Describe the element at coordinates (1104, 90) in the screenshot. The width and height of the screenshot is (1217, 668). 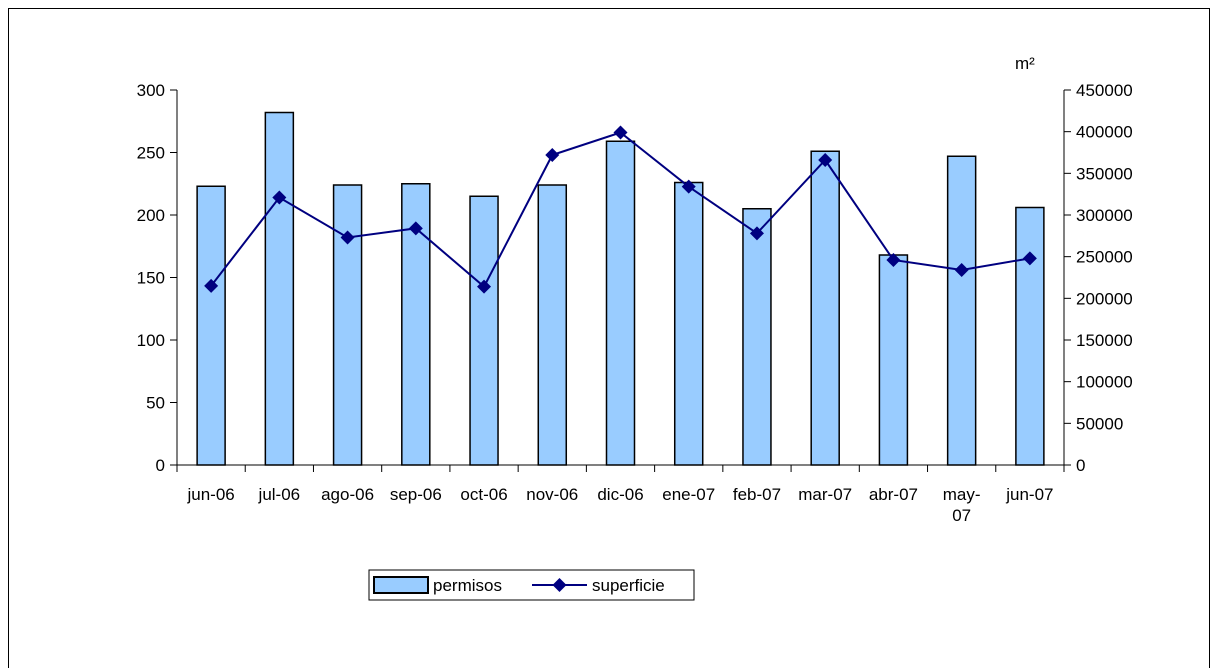
I see `right-tick-label-450000: 450000` at that location.